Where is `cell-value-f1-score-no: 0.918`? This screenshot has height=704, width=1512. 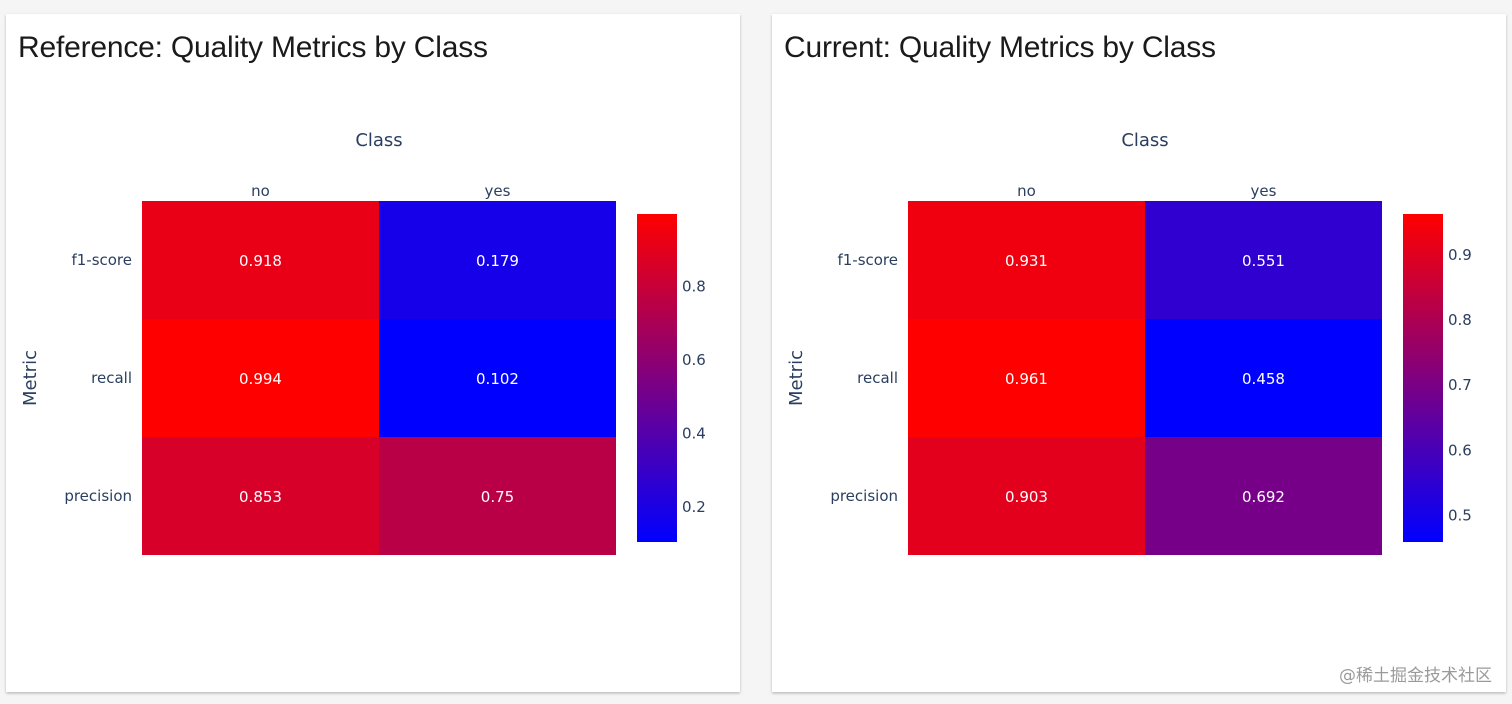 cell-value-f1-score-no: 0.918 is located at coordinates (260, 261).